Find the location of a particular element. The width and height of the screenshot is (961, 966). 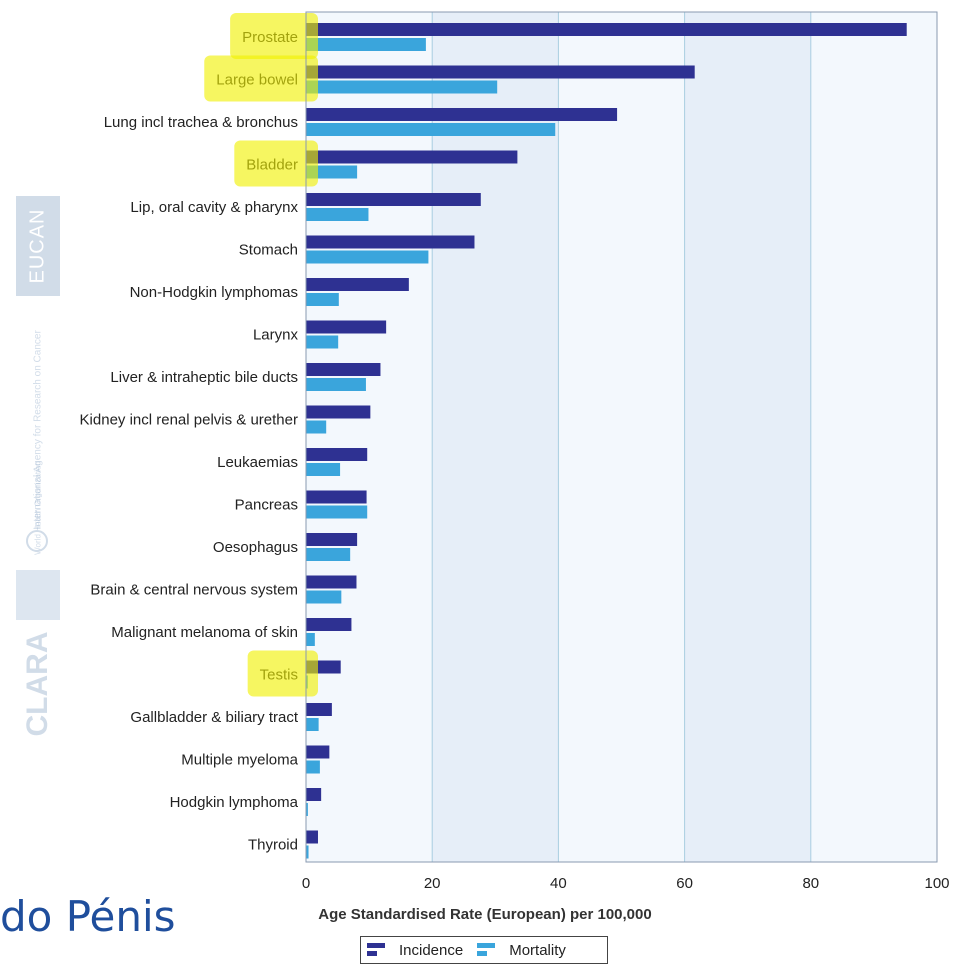

category-label: Lung incl trachea & bronchus is located at coordinates (201, 122).